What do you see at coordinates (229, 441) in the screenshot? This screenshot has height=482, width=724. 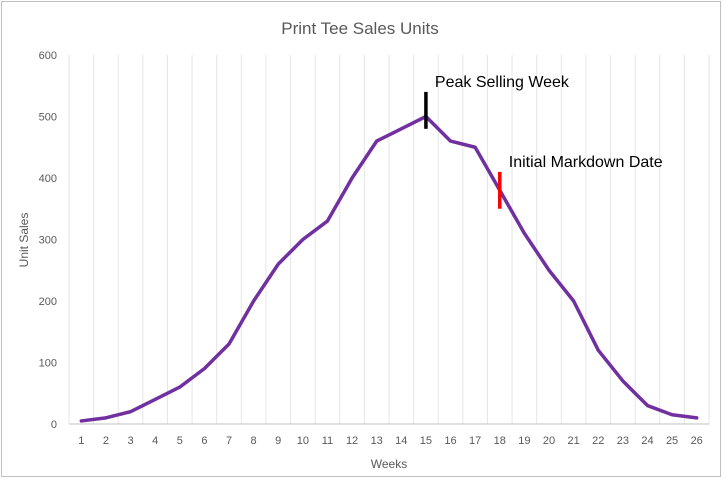 I see `x-tick-label: 7` at bounding box center [229, 441].